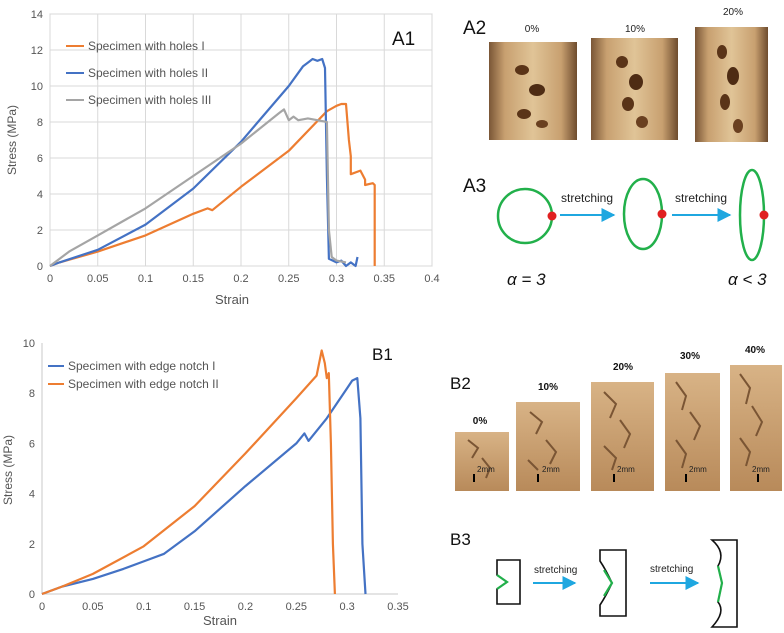 This screenshot has height=633, width=784. I want to click on chart-b1-xtick-1: 0.05, so click(92, 607).